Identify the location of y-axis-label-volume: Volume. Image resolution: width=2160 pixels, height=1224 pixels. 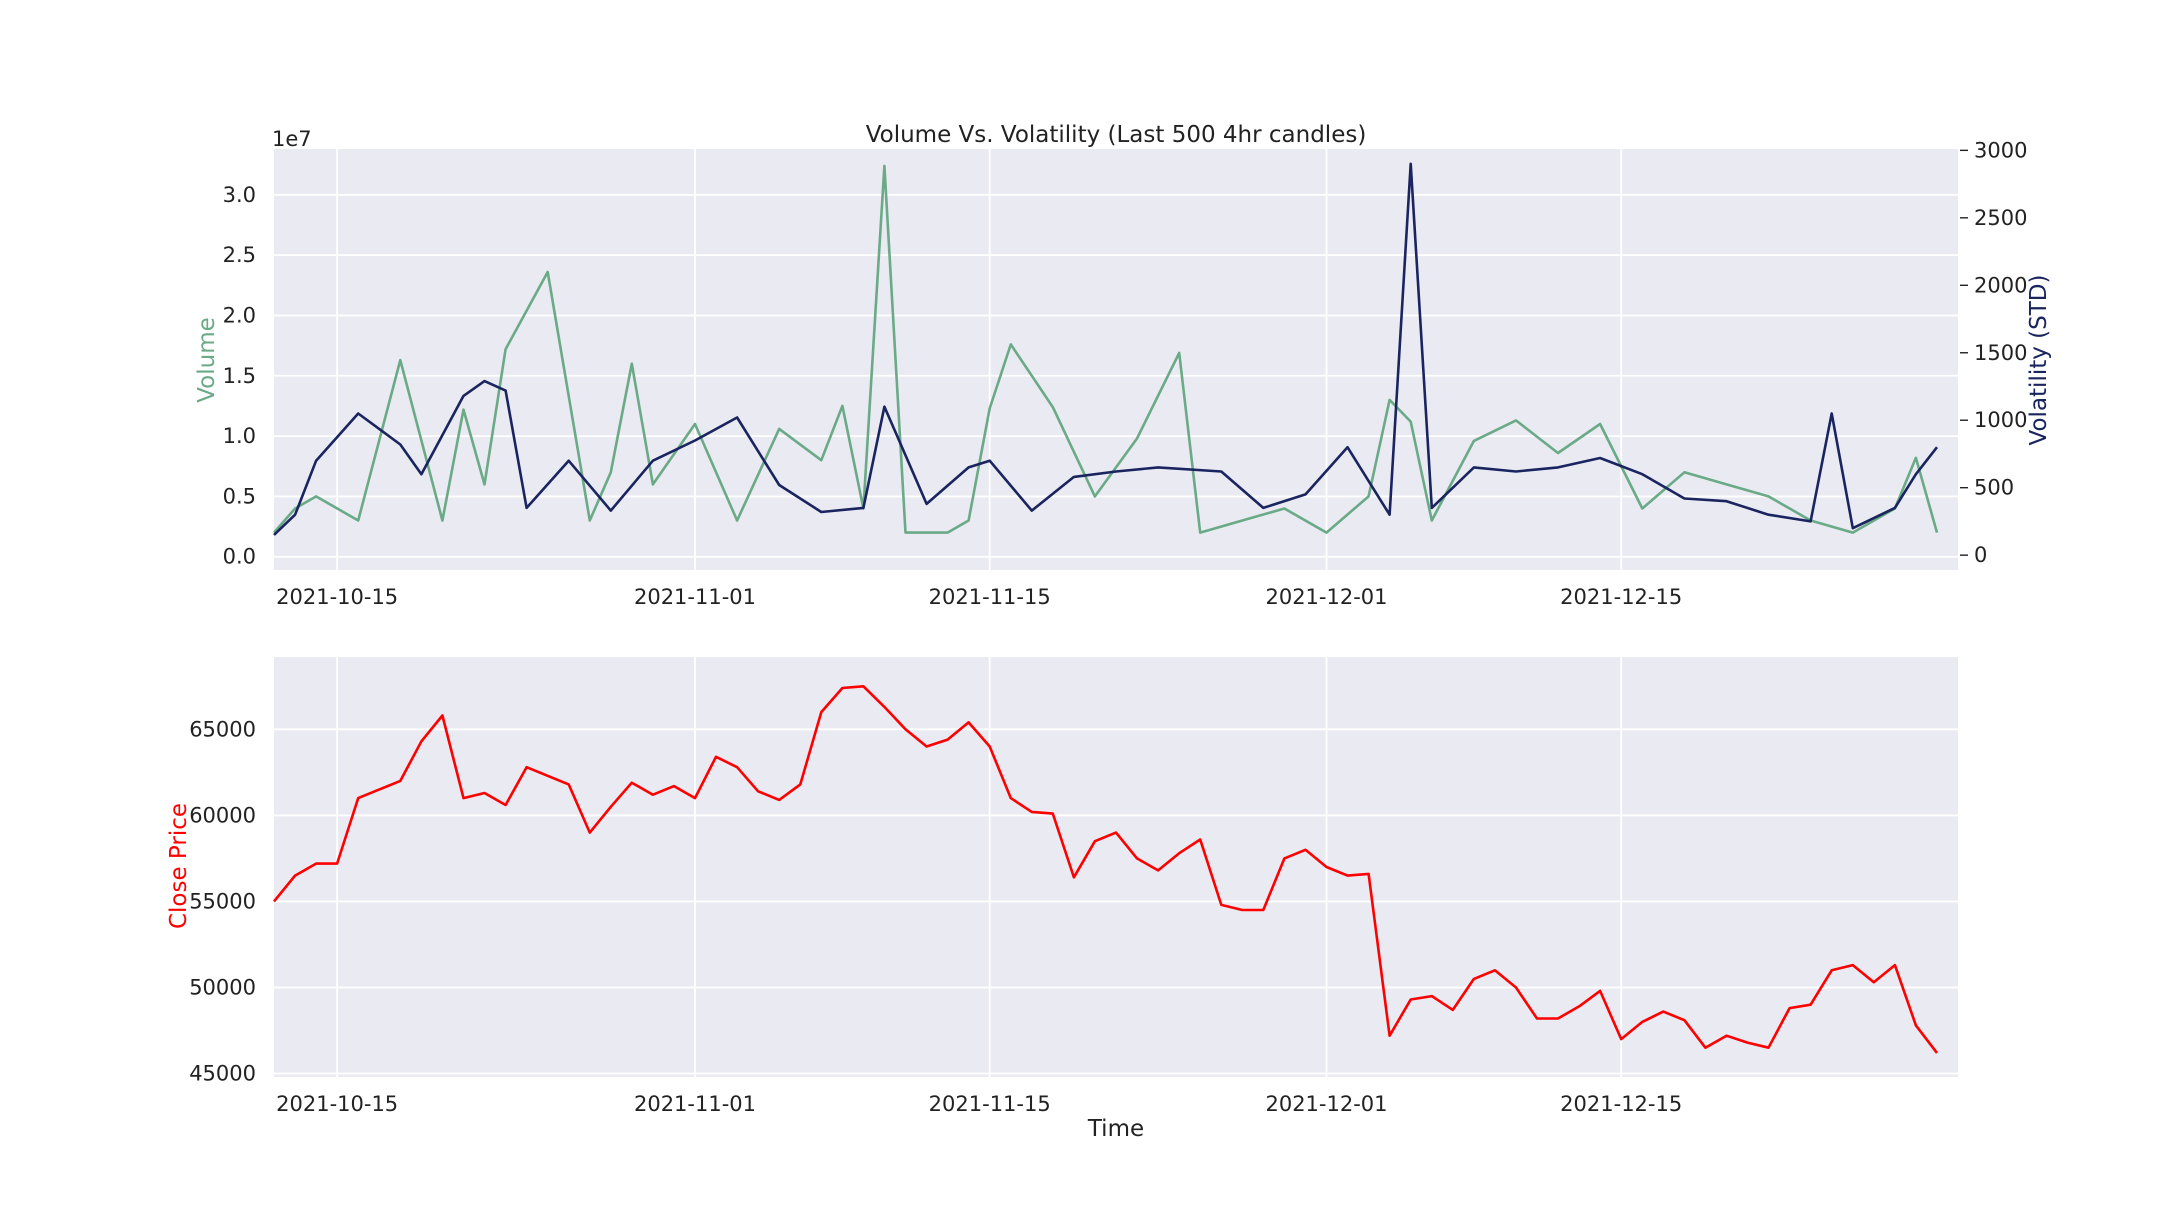
(207, 360).